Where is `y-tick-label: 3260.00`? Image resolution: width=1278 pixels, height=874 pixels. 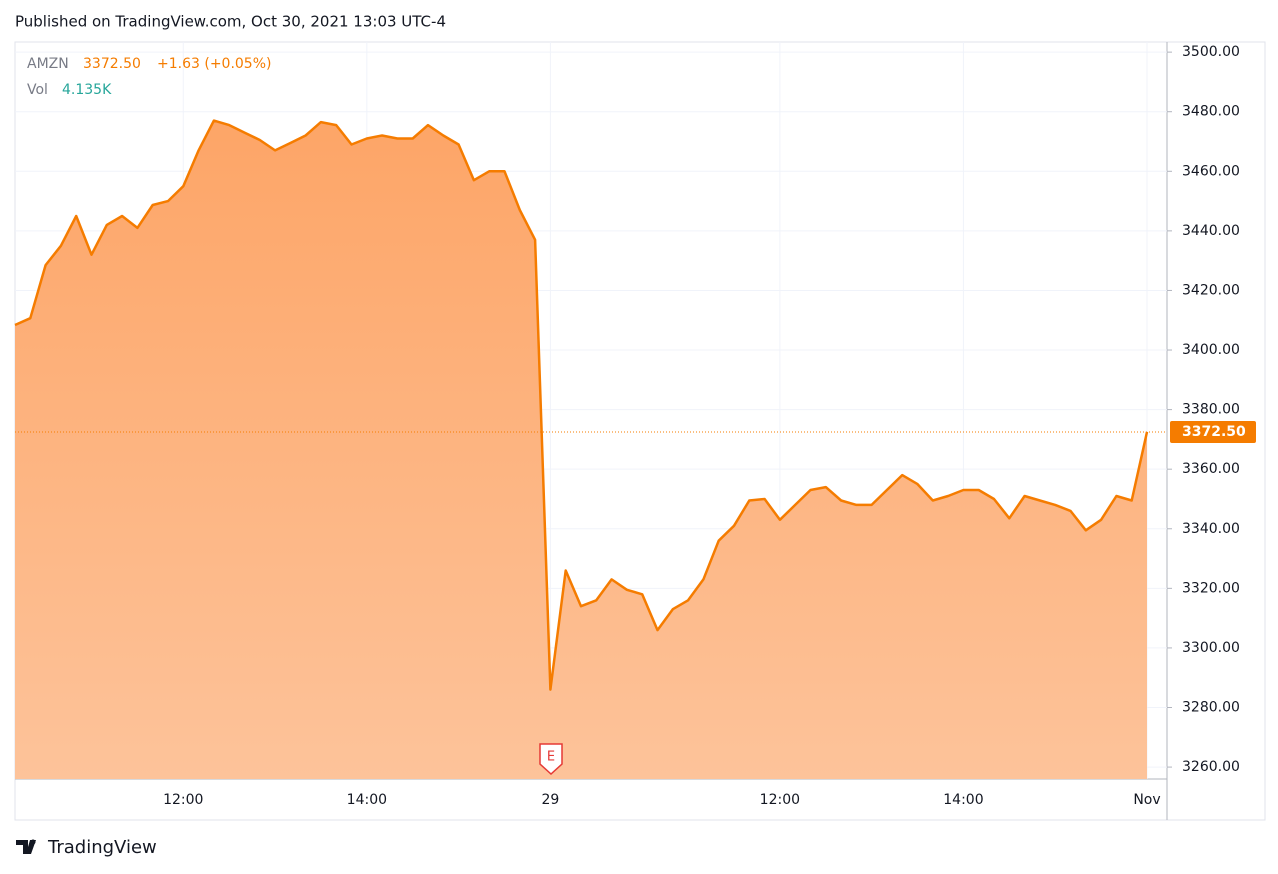 y-tick-label: 3260.00 is located at coordinates (1211, 767).